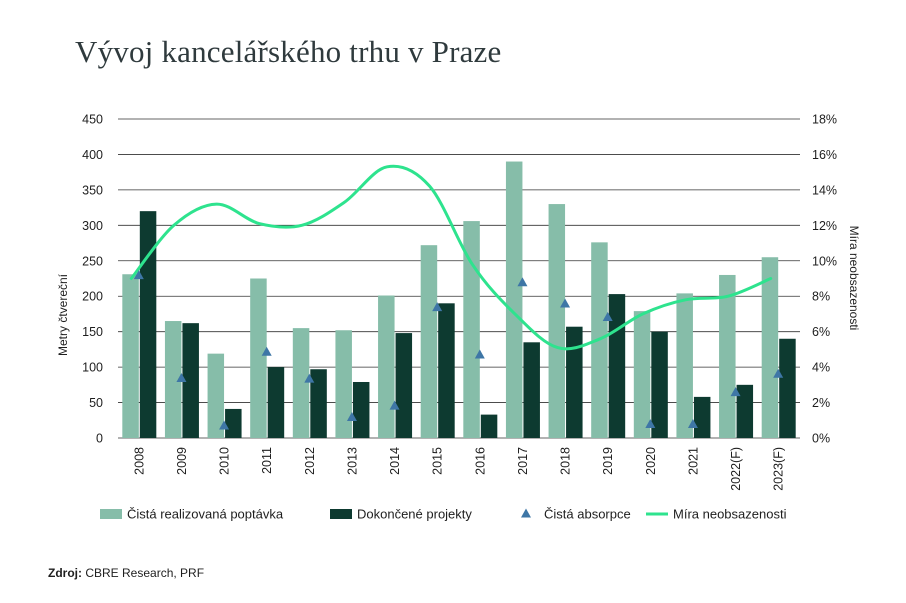 The image size is (906, 603). What do you see at coordinates (99, 439) in the screenshot?
I see `y-tick-label: 0` at bounding box center [99, 439].